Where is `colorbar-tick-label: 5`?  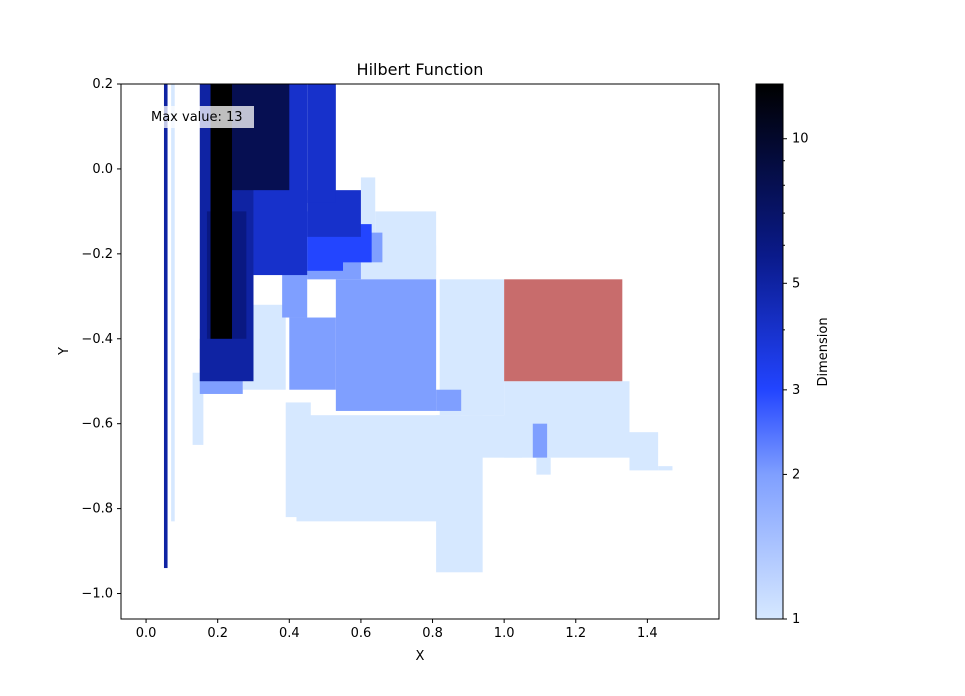
colorbar-tick-label: 5 is located at coordinates (796, 283).